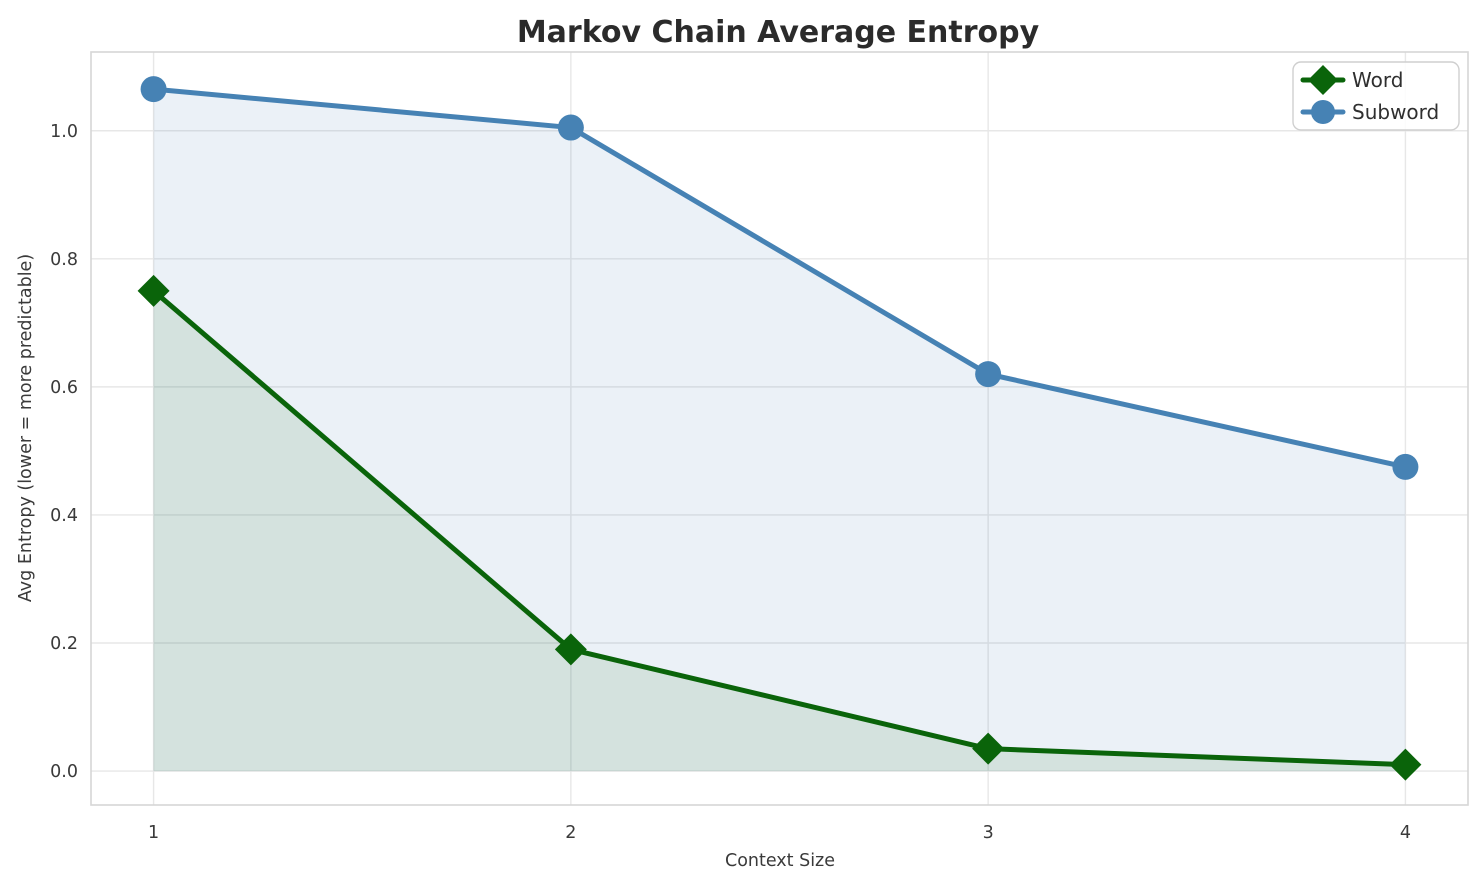 The image size is (1484, 885). I want to click on y-tick-label: 0.6, so click(64, 388).